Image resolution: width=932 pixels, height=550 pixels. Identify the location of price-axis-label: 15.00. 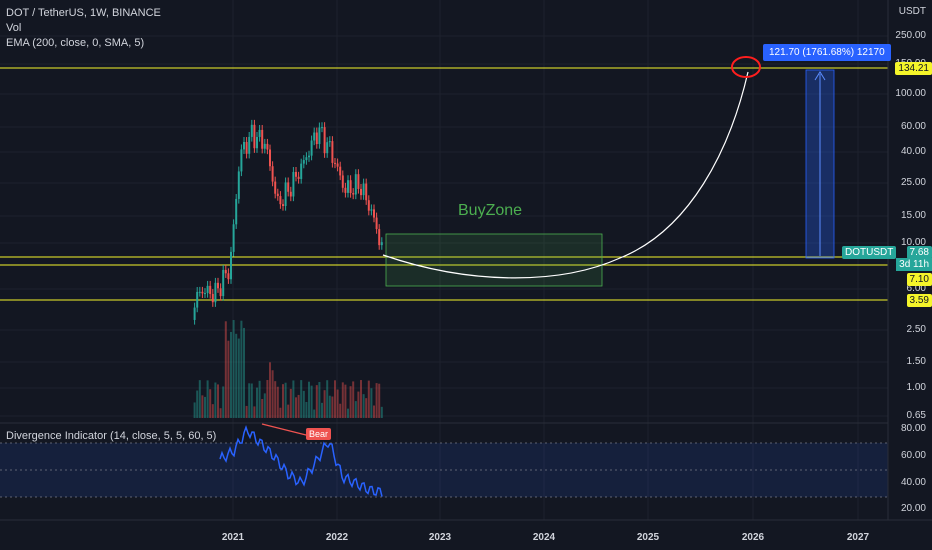
(913, 215).